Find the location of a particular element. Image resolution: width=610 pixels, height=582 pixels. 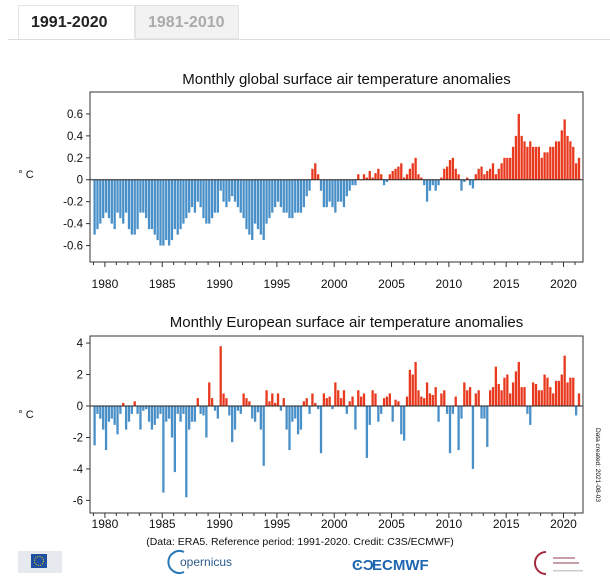

svg-text: opernicus is located at coordinates (206, 562).